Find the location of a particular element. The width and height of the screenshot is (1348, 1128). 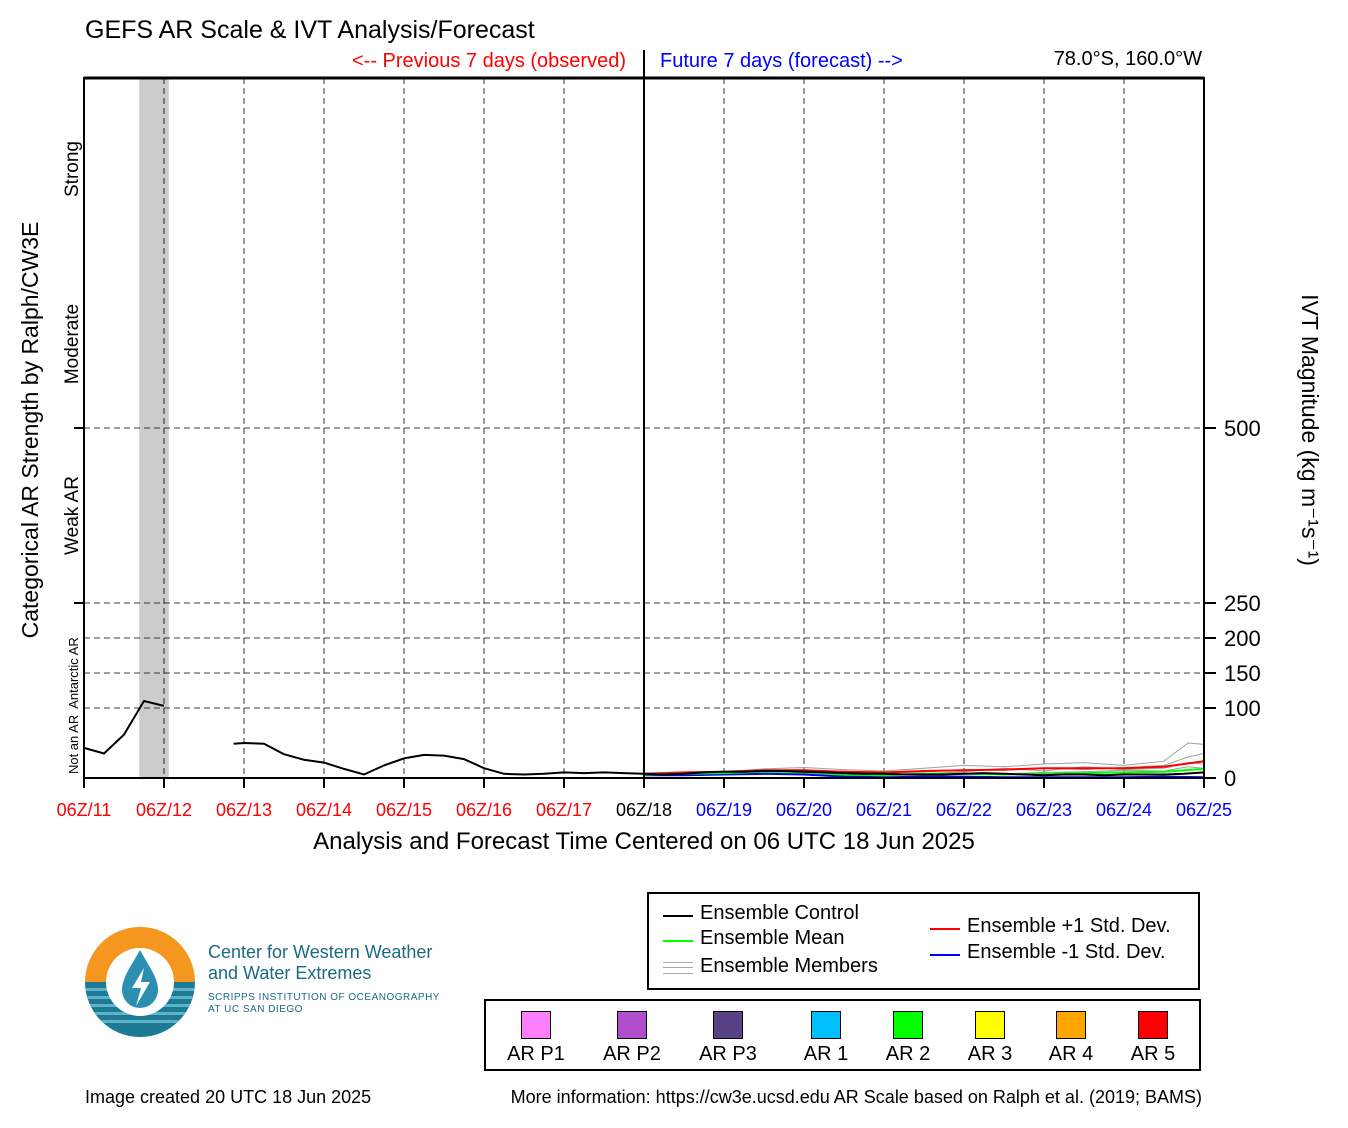

category-label: AR P3 is located at coordinates (728, 1054).